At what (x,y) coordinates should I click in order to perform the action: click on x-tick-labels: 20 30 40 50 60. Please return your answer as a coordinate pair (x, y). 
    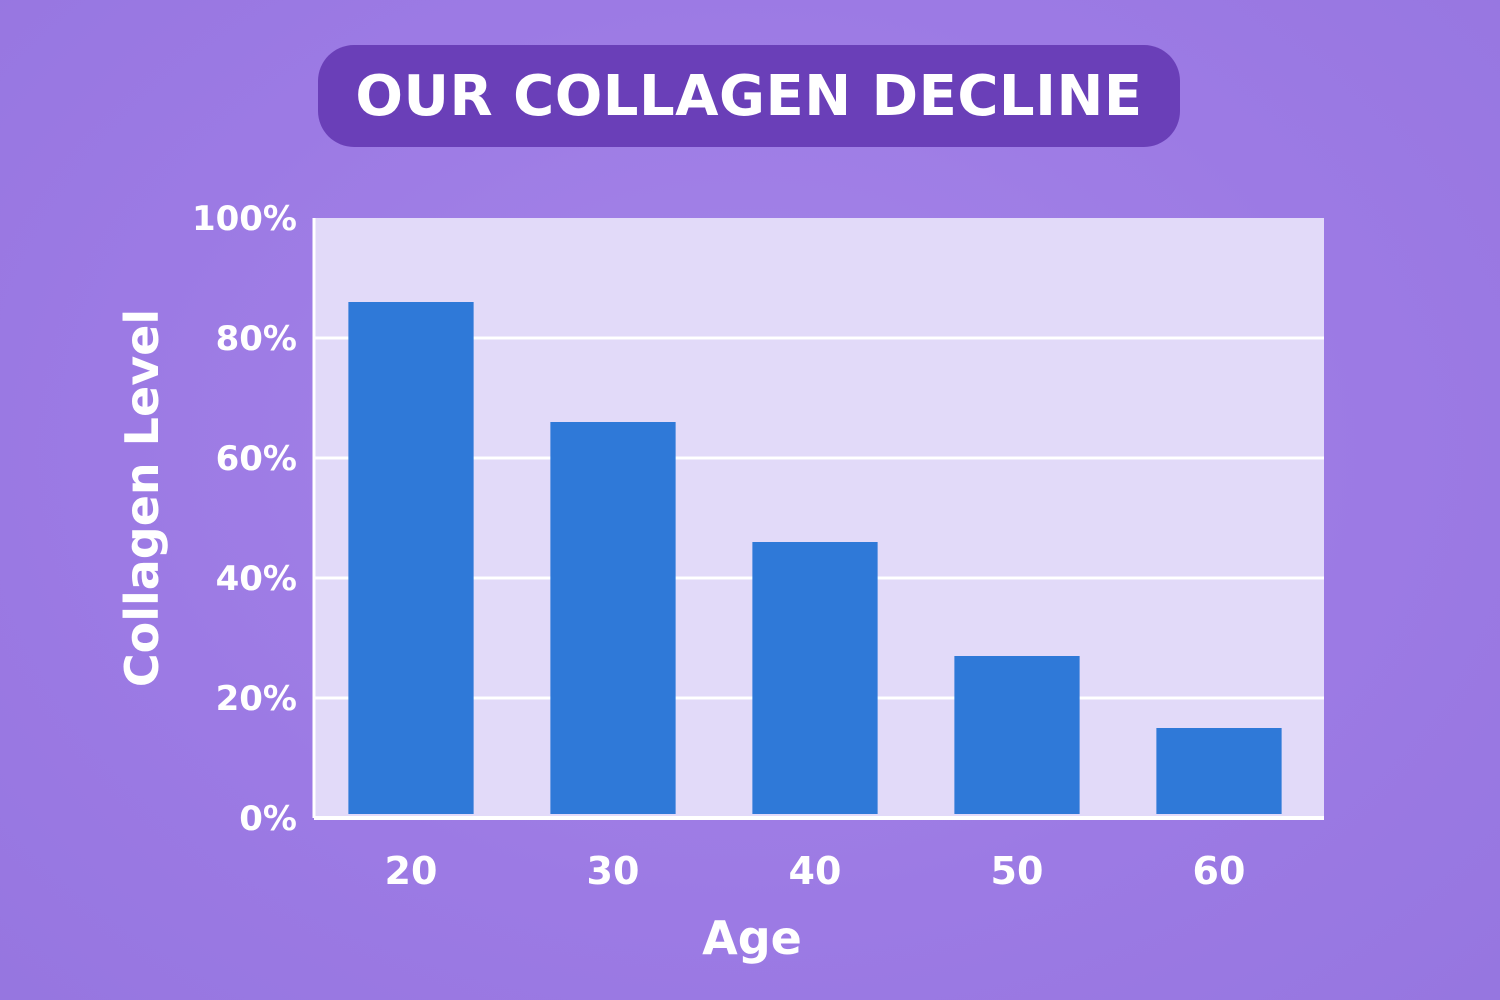
    Looking at the image, I should click on (815, 871).